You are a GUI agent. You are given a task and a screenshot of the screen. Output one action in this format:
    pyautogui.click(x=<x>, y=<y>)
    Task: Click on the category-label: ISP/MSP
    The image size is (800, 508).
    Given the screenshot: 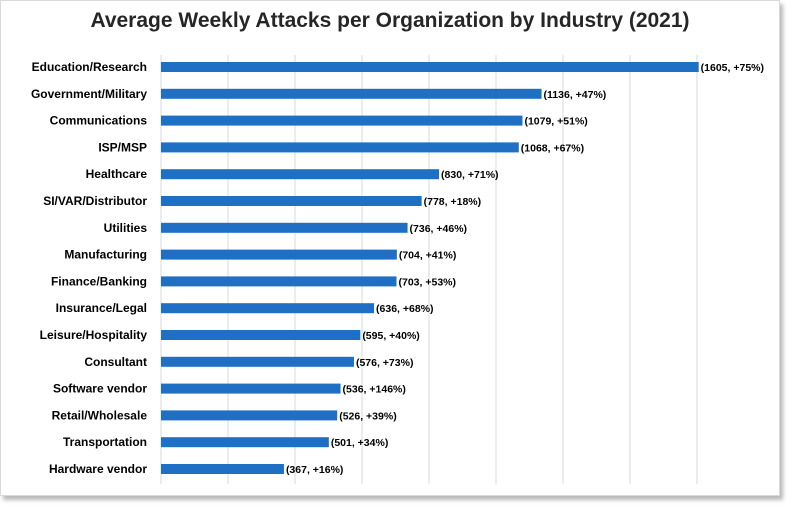 What is the action you would take?
    pyautogui.click(x=122, y=147)
    